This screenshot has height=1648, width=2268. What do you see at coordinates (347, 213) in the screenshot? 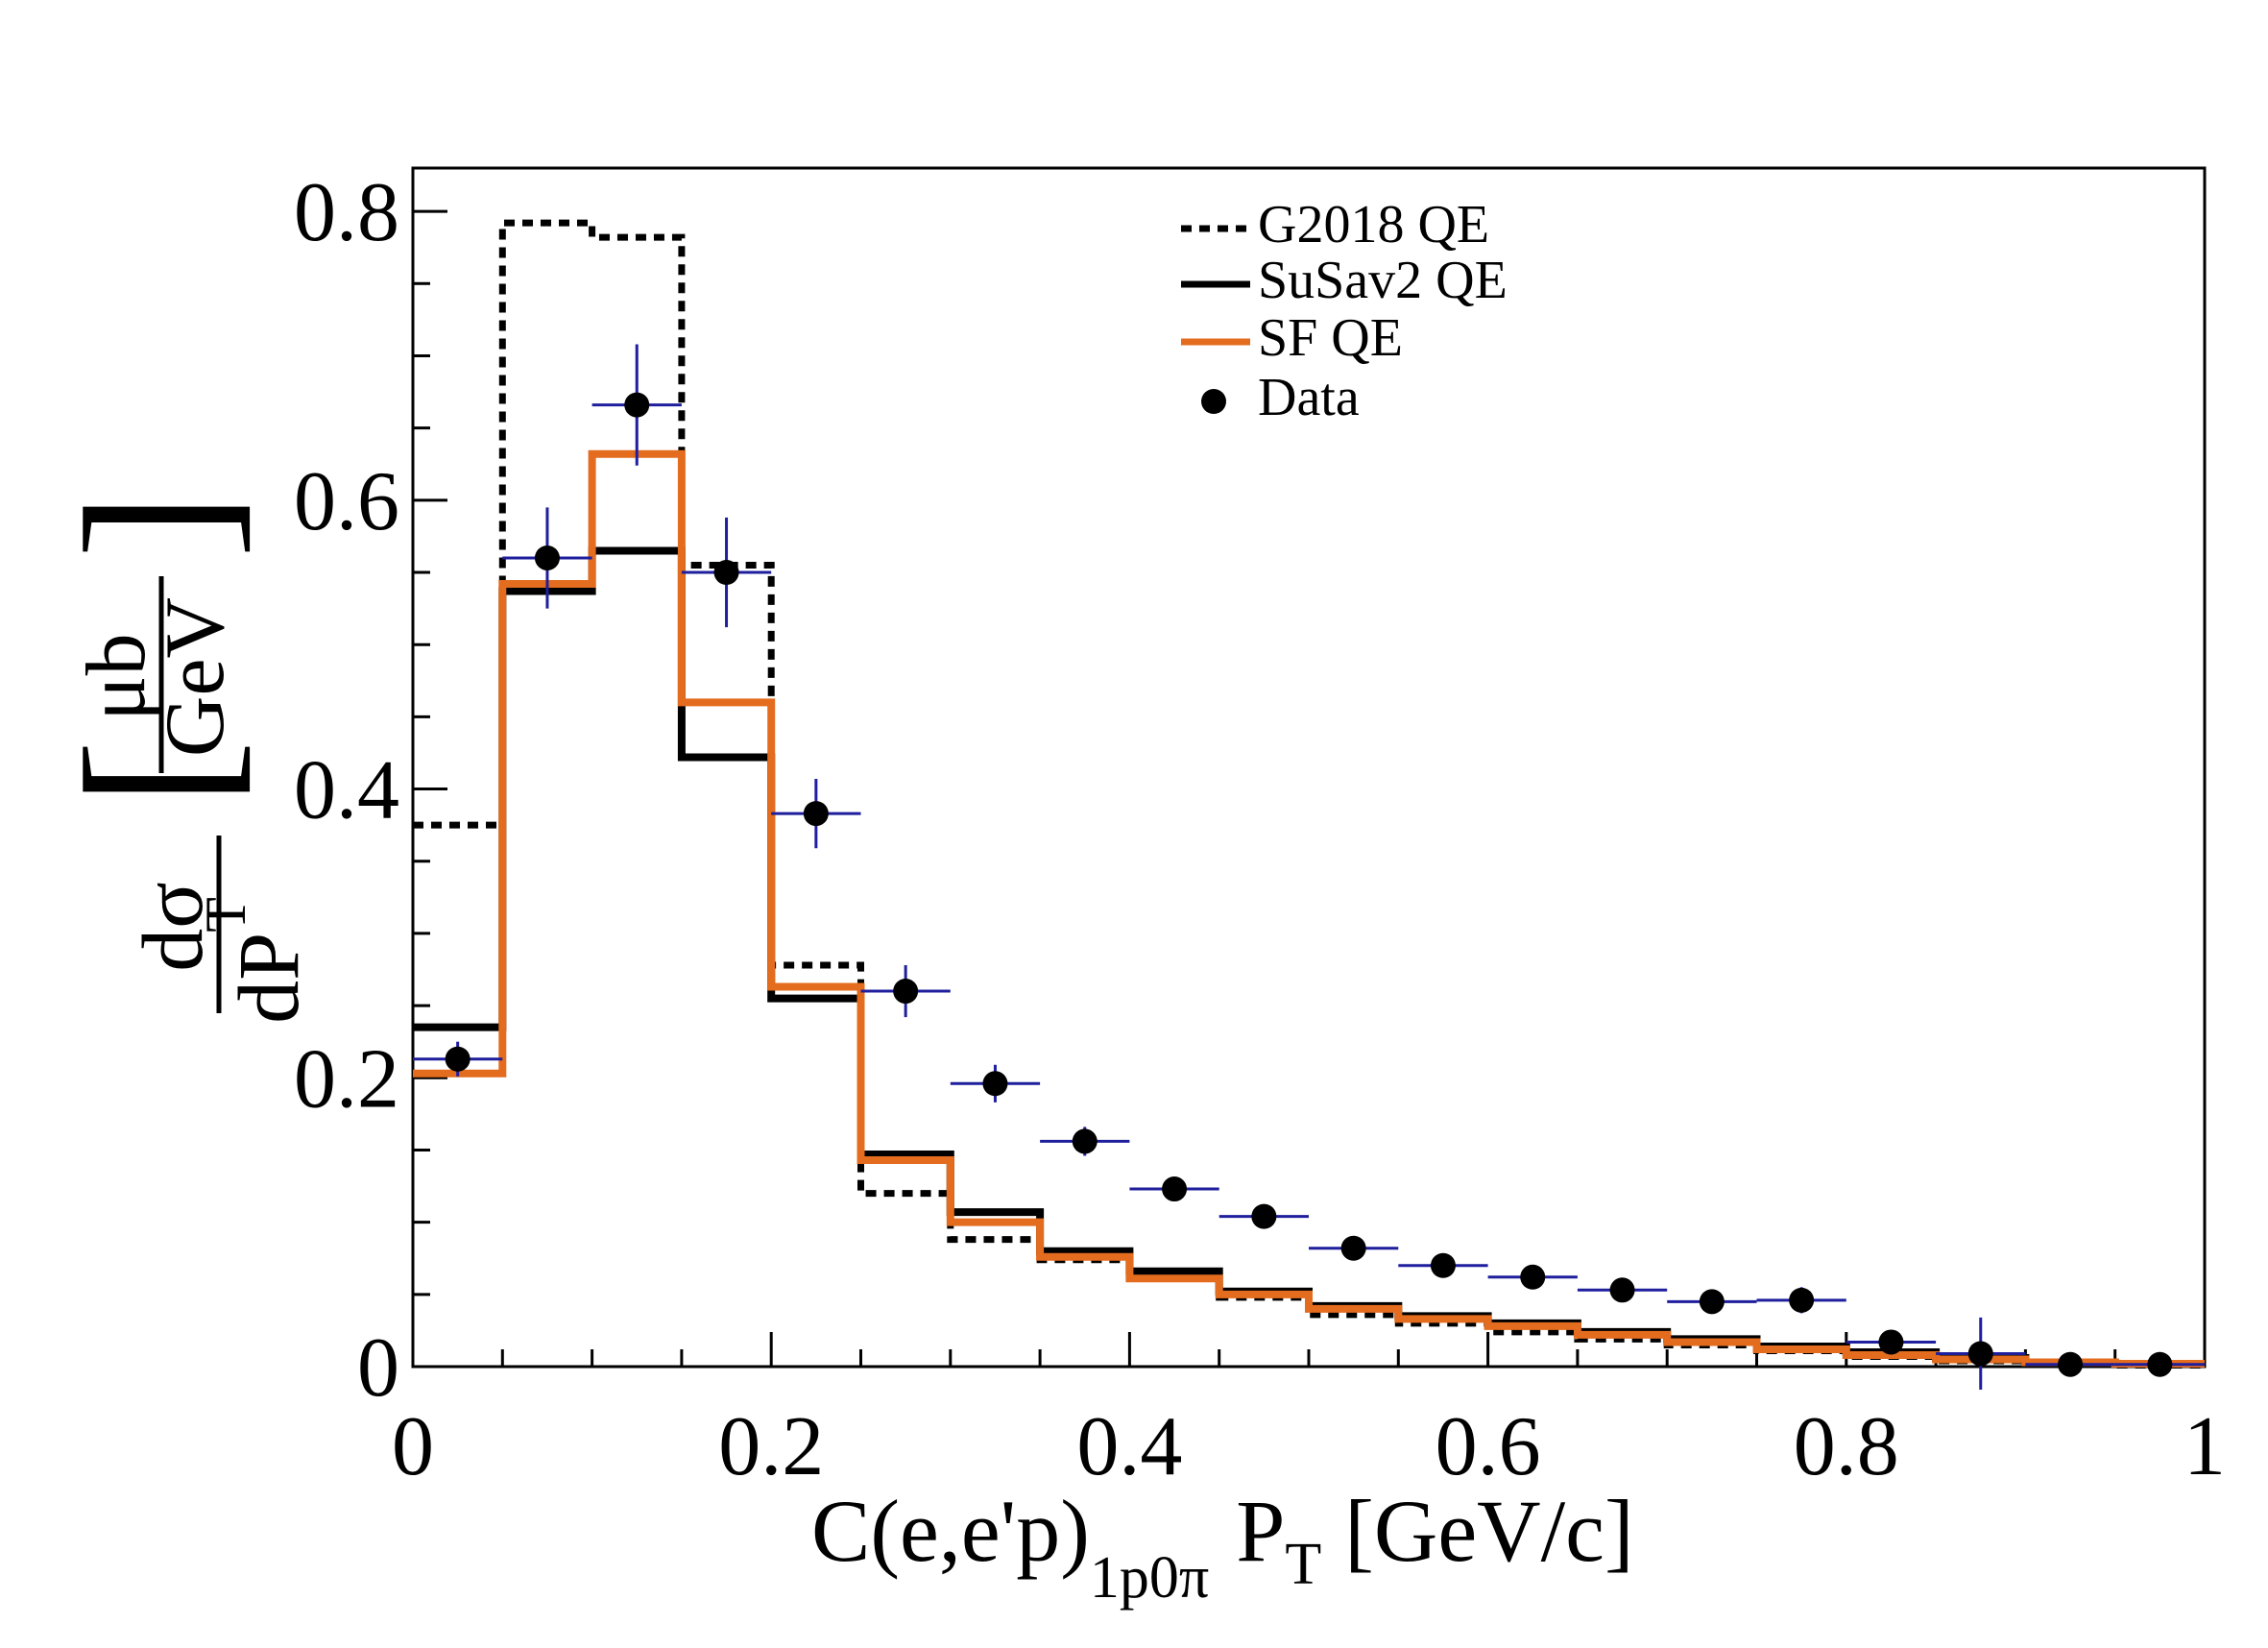
I see `y-tick-label: 0.8` at bounding box center [347, 213].